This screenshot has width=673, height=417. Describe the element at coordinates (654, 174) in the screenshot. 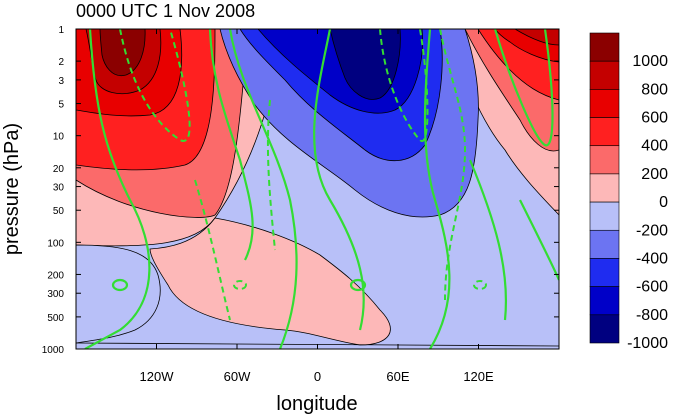

I see `colorbar-label: 200` at that location.